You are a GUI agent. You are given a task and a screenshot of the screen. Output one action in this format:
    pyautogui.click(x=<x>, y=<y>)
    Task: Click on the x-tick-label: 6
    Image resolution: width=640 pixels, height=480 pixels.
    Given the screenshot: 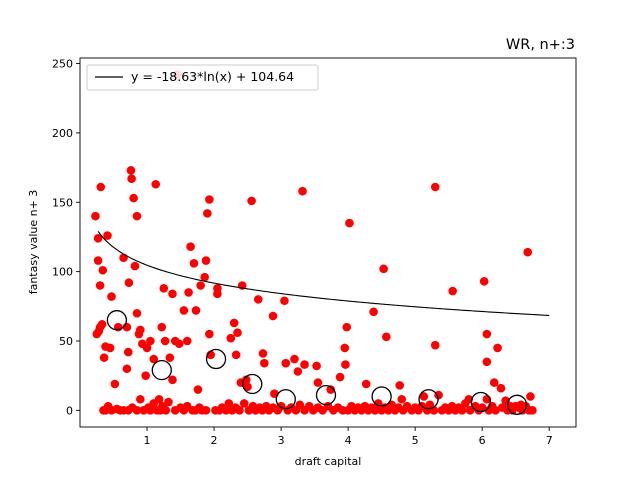 What is the action you would take?
    pyautogui.click(x=482, y=440)
    